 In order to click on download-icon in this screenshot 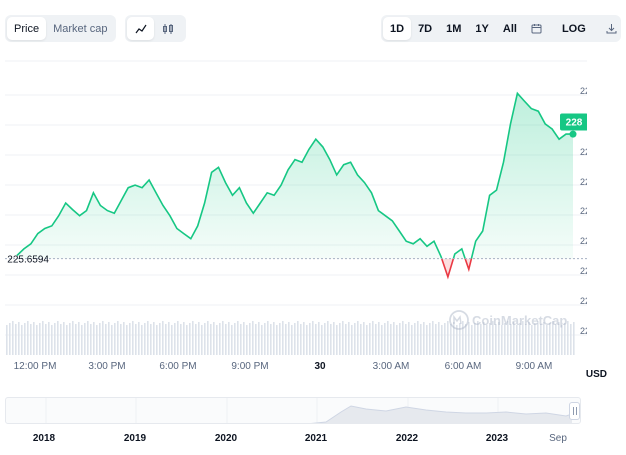, I will do `click(611, 28)`.